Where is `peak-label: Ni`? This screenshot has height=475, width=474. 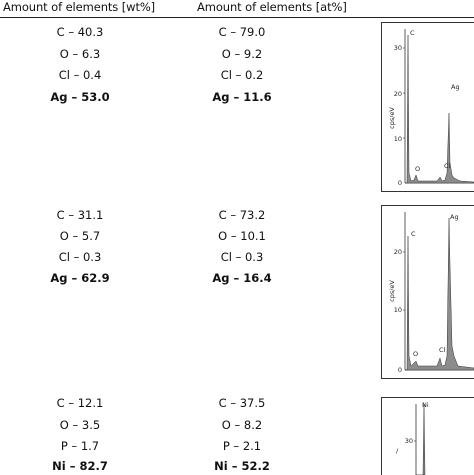
peak-label: Ni is located at coordinates (425, 405).